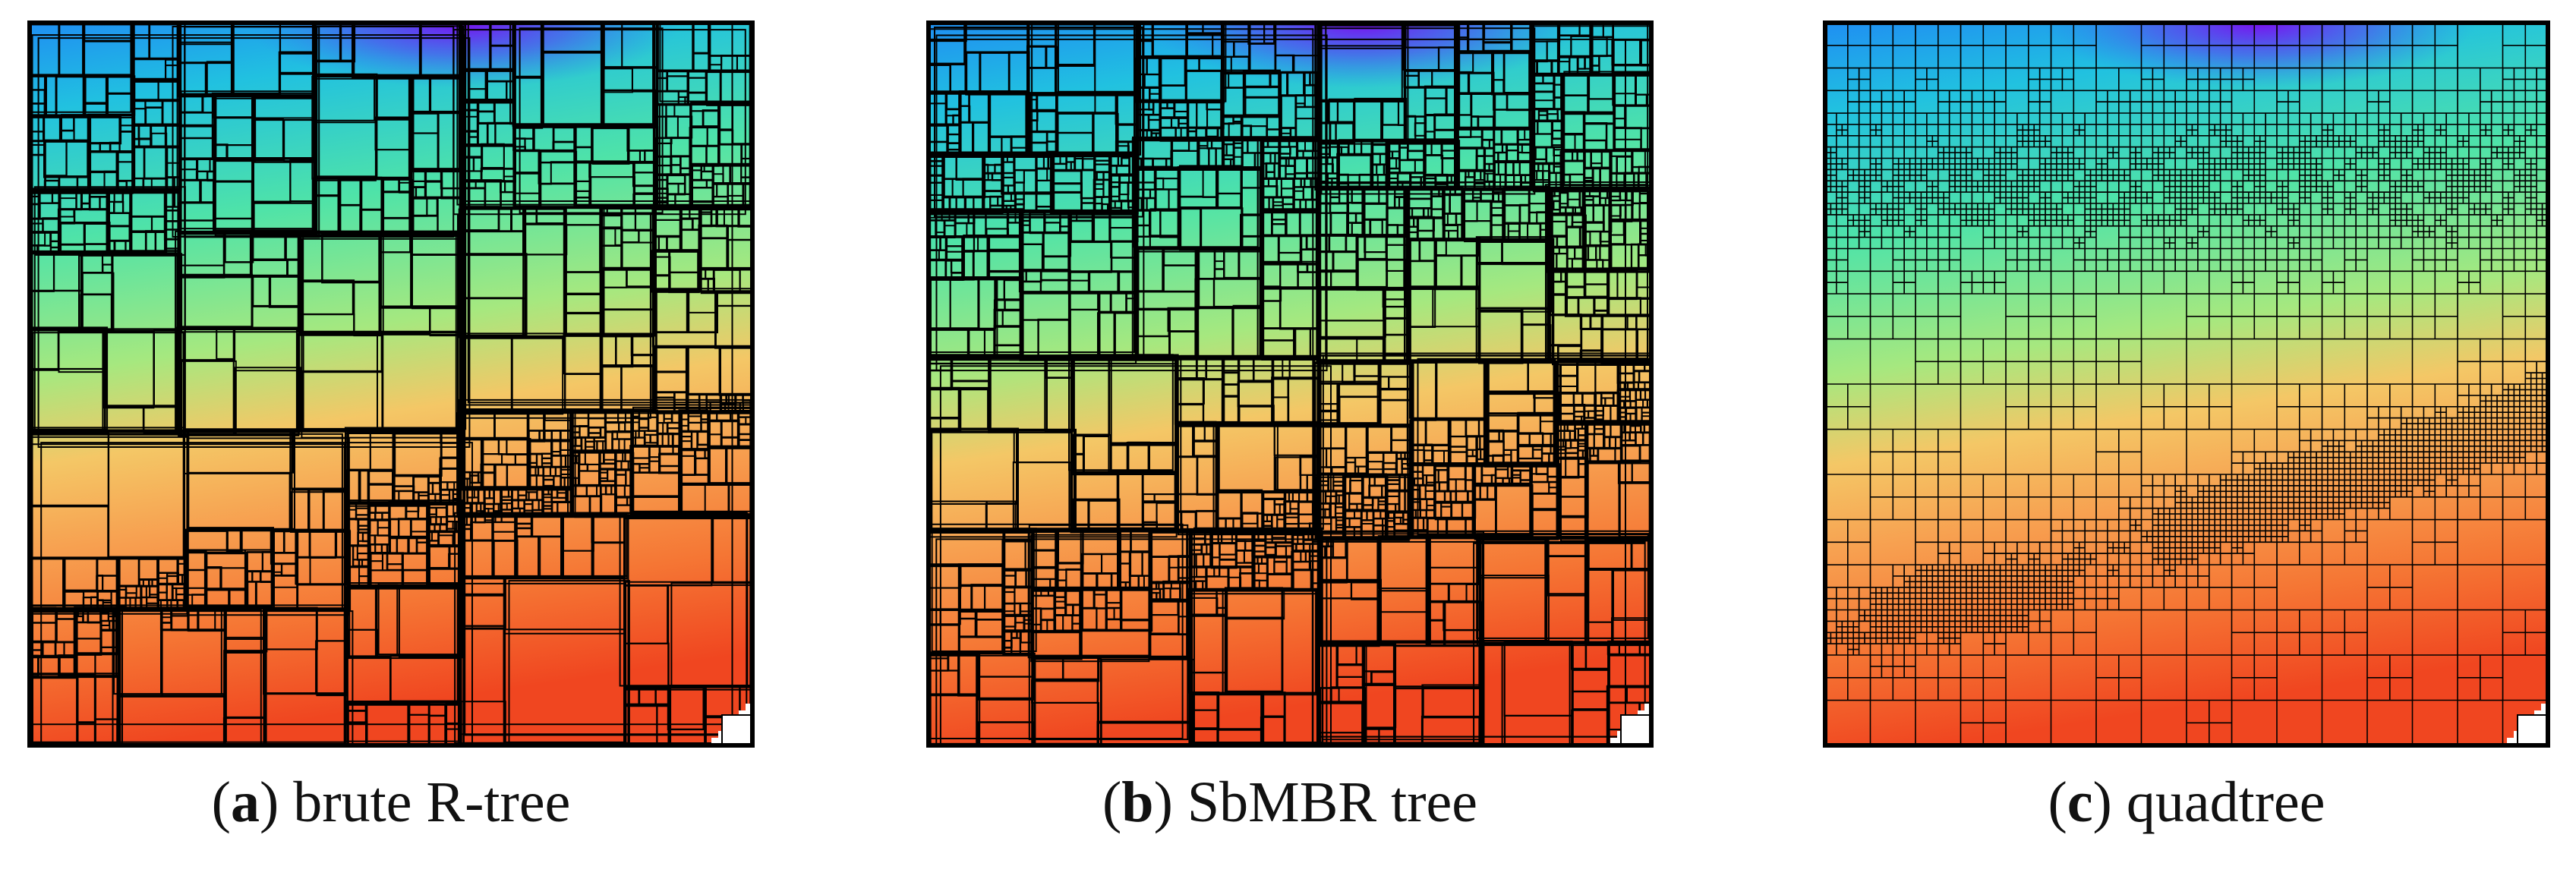 The width and height of the screenshot is (2576, 882). I want to click on caption-part: ) SbMBR tree, so click(1315, 802).